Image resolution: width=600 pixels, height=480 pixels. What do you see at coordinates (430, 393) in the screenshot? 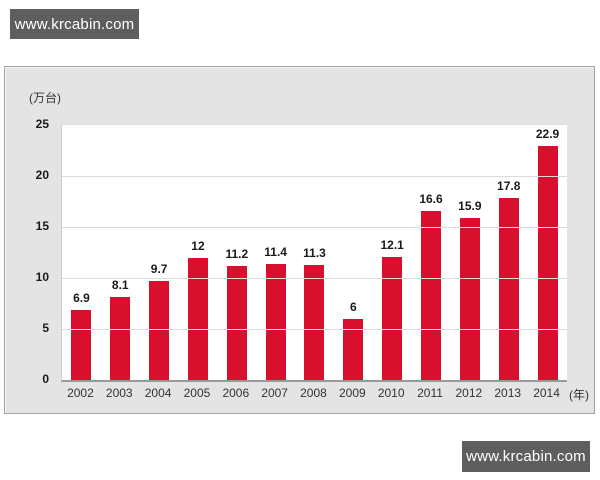
I see `x-tick-label: 2011` at bounding box center [430, 393].